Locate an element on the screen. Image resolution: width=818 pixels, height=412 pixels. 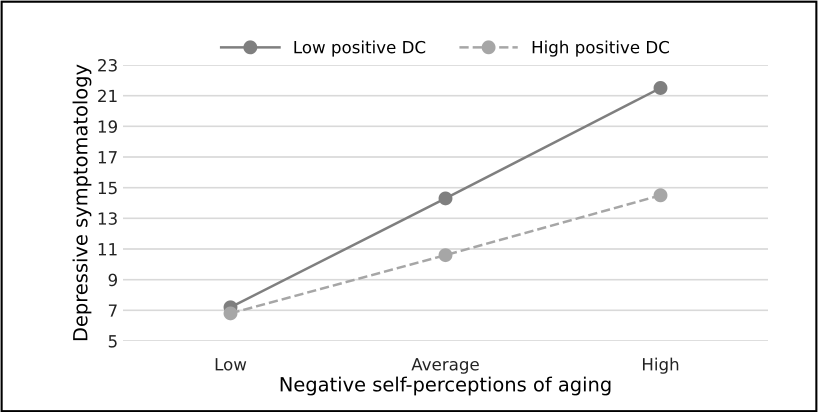
x-tick-label: Low is located at coordinates (231, 364).